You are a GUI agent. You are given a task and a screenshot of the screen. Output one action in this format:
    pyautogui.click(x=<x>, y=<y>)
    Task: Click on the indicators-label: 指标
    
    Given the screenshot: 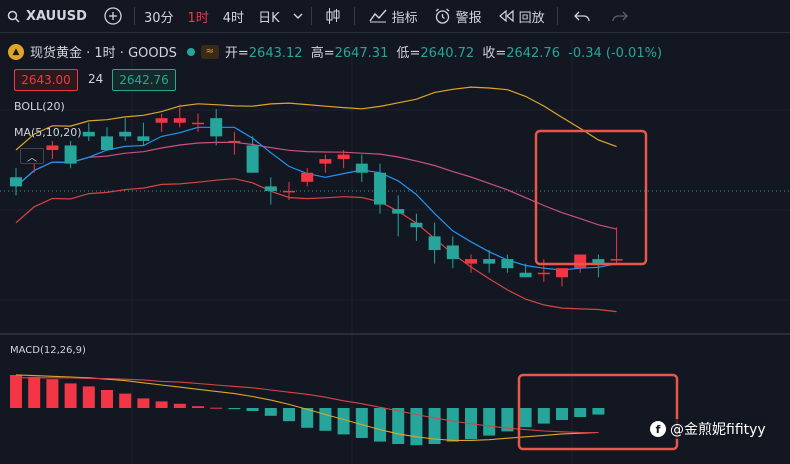 What is the action you would take?
    pyautogui.click(x=404, y=18)
    